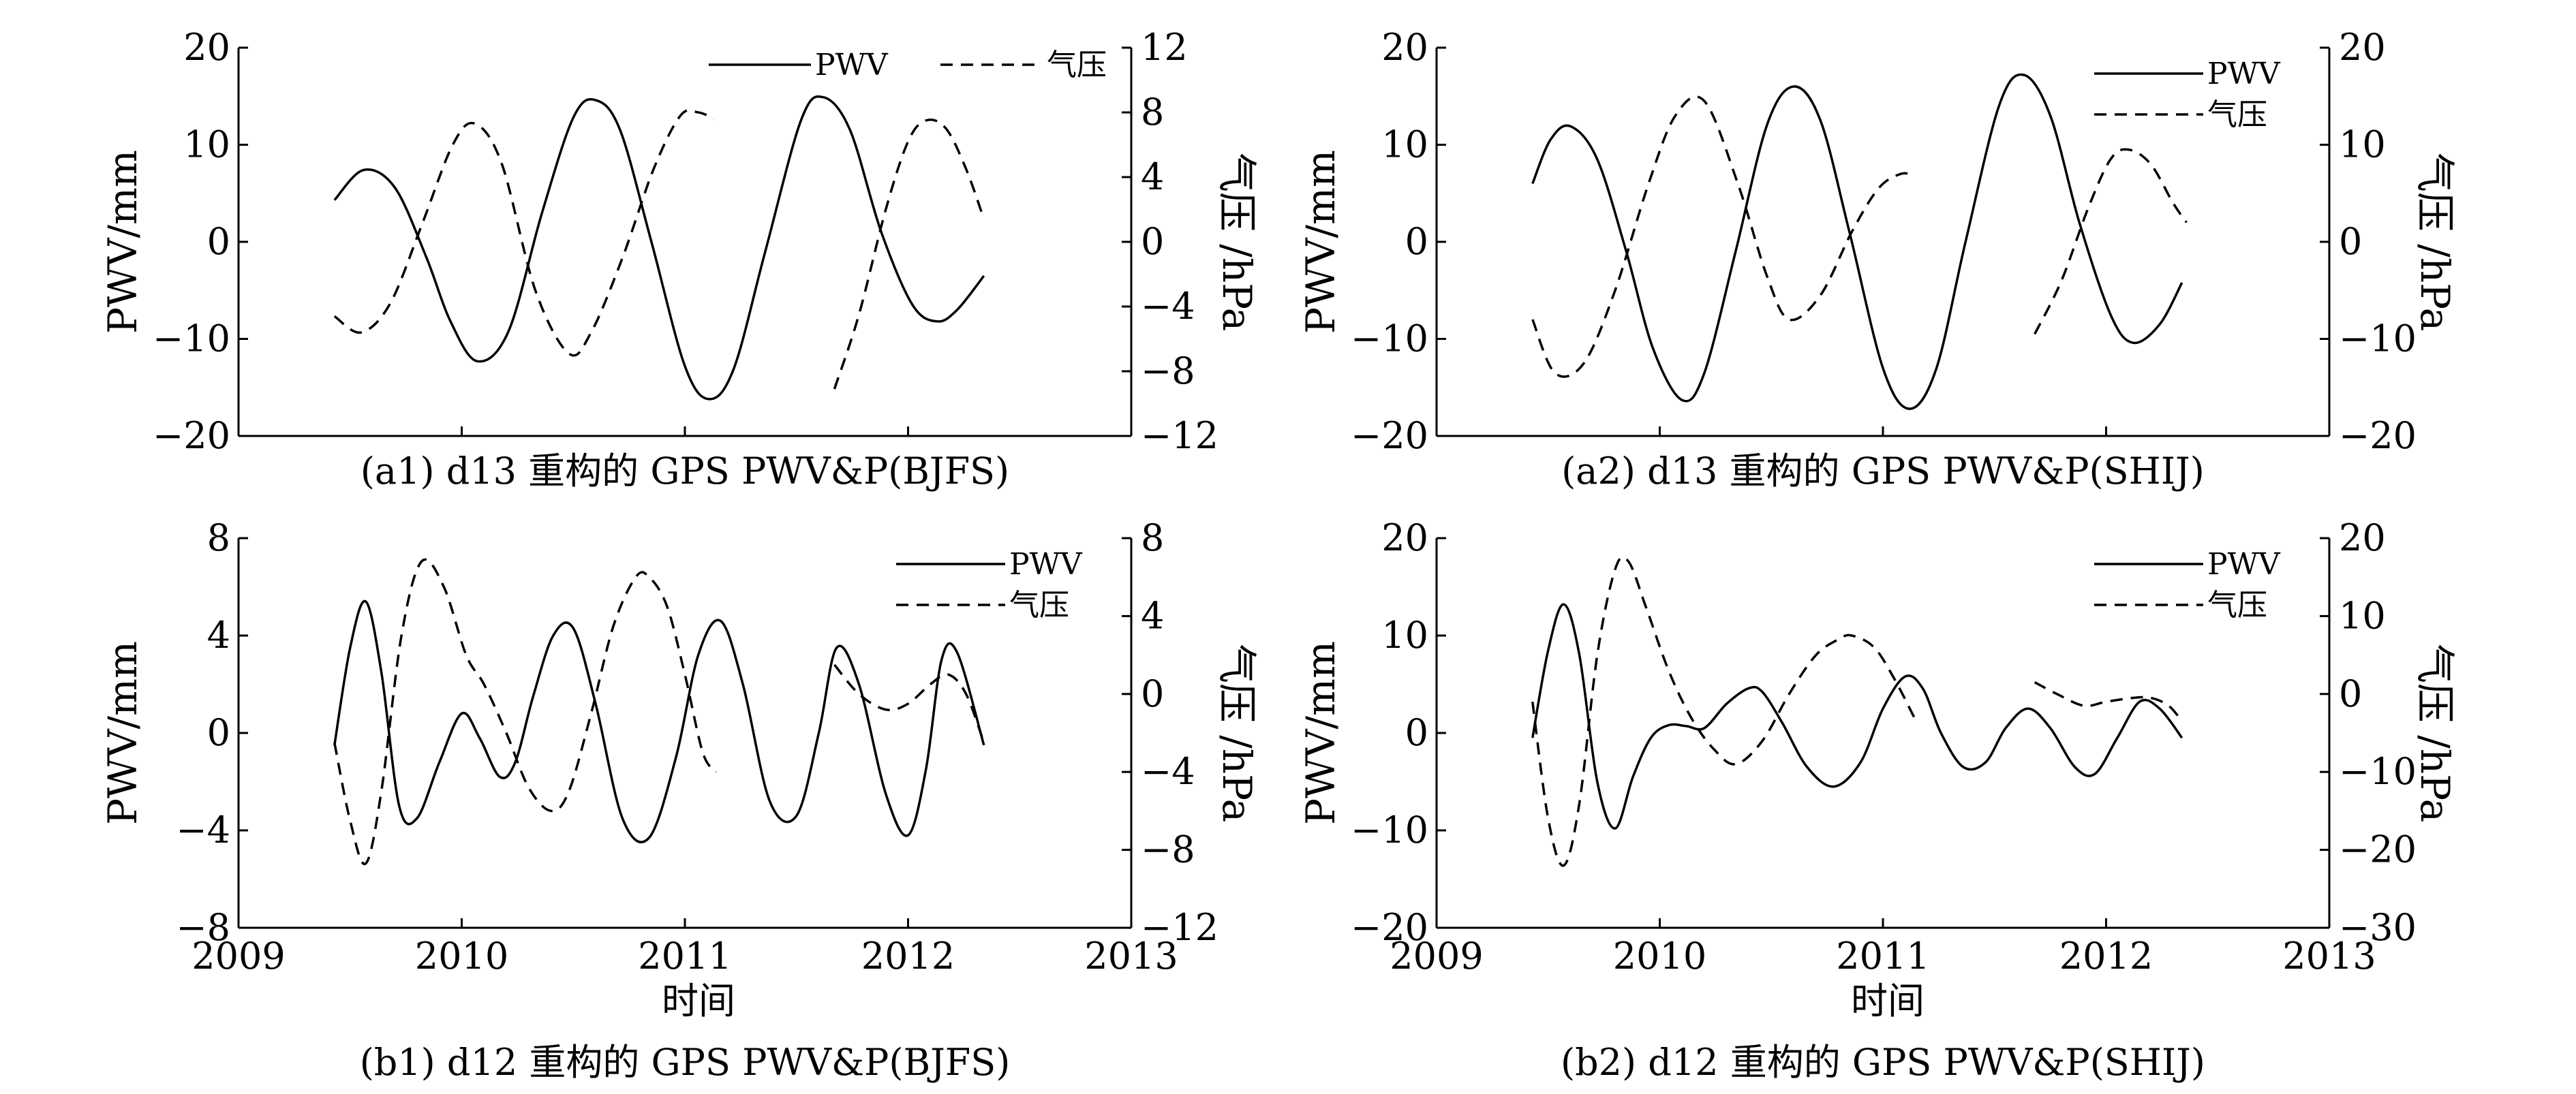 This screenshot has width=2576, height=1094. What do you see at coordinates (203, 927) in the screenshot?
I see `left-y-tick-label: −8` at bounding box center [203, 927].